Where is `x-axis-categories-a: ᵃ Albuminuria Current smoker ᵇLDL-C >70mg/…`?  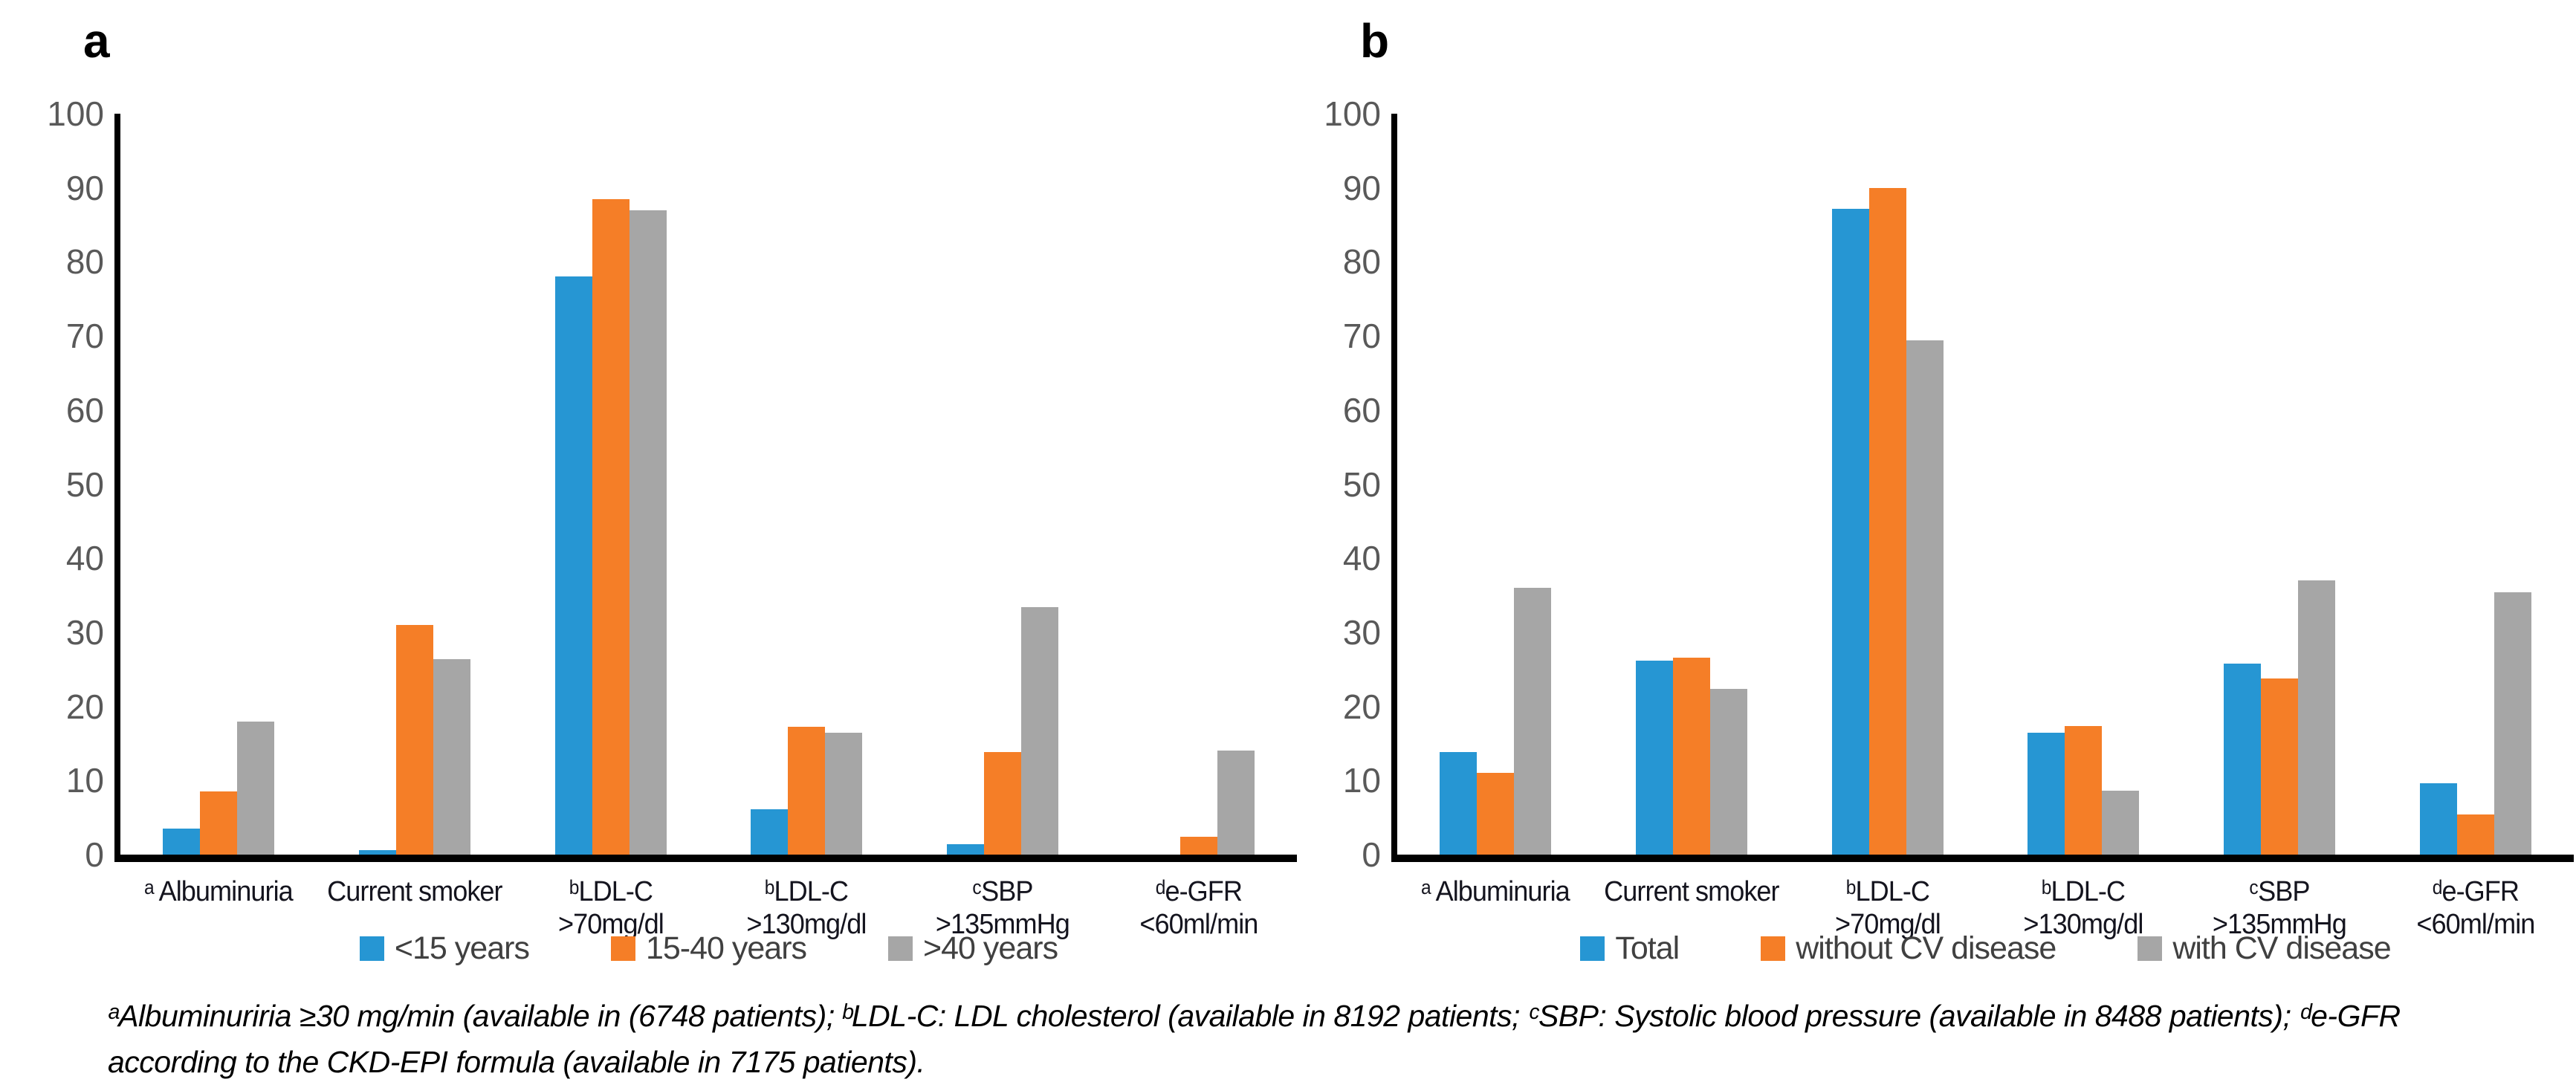
x-axis-categories-a: ᵃ Albuminuria Current smoker ᵇLDL-C >70mg/… is located at coordinates (709, 908).